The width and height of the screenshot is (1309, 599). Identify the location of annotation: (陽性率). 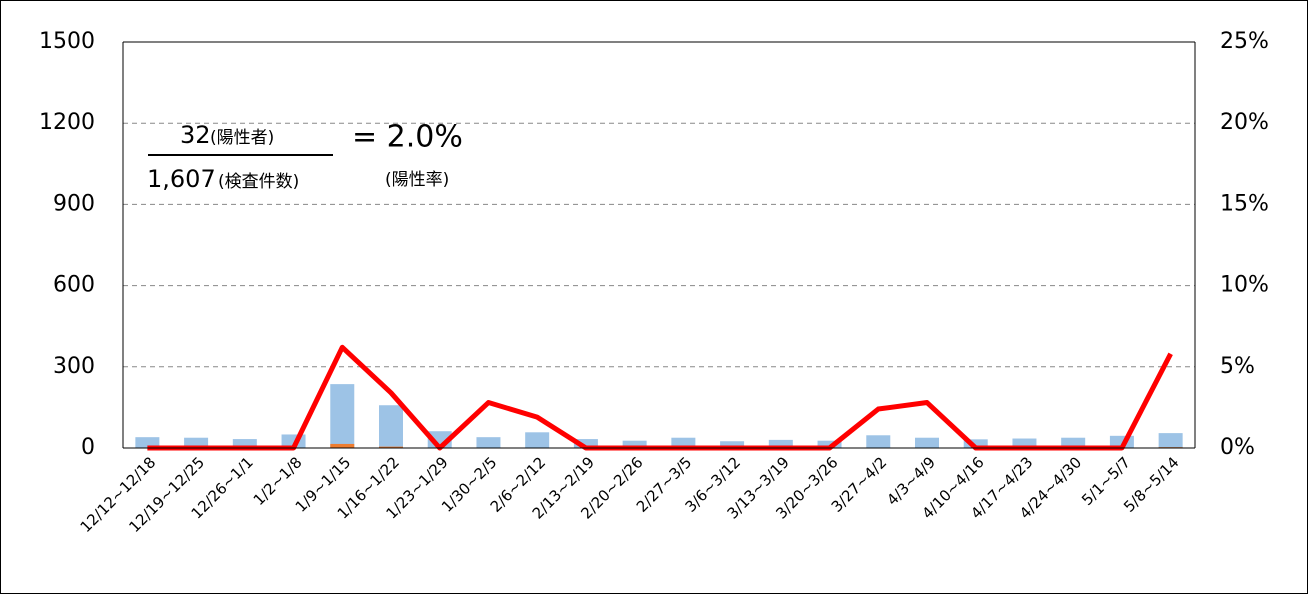
(417, 180).